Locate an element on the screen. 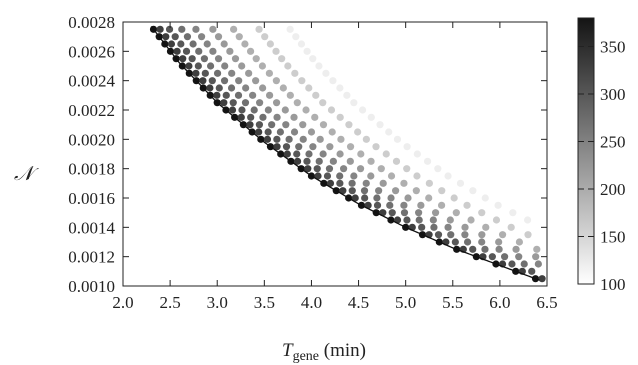 The height and width of the screenshot is (365, 638). x-tick-label: 3.0 is located at coordinates (217, 302).